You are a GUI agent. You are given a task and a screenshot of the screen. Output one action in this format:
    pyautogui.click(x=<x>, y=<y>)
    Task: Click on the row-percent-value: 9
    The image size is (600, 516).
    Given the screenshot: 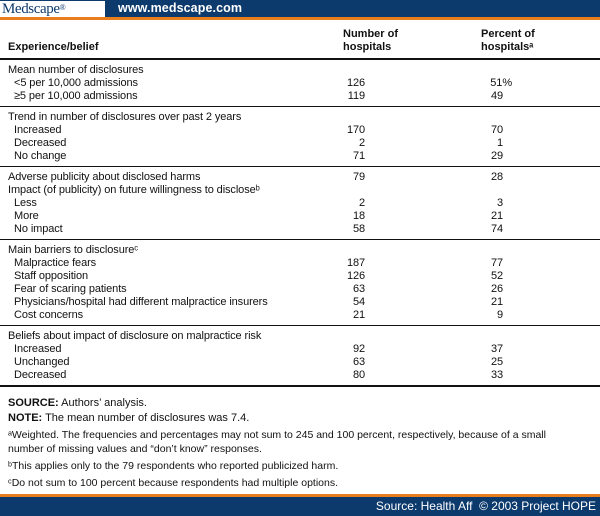 What is the action you would take?
    pyautogui.click(x=499, y=315)
    